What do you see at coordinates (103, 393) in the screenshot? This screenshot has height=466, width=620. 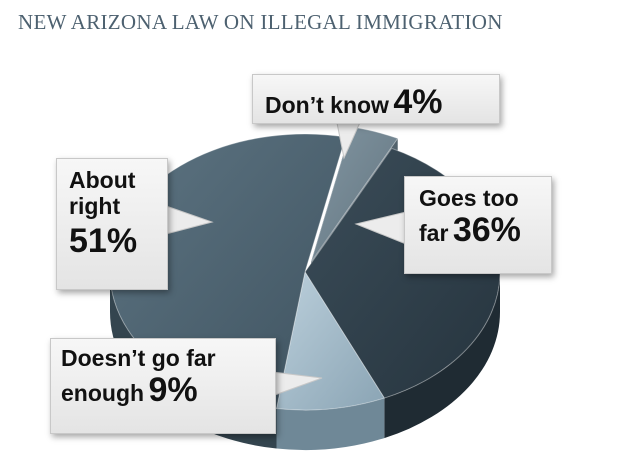 I see `label-not-far-enough-line2: enough` at bounding box center [103, 393].